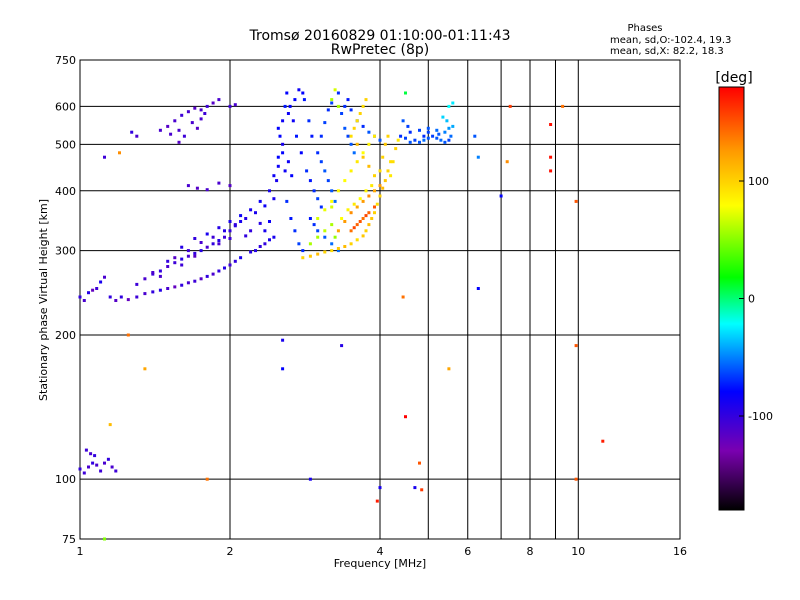 The width and height of the screenshot is (800, 600). What do you see at coordinates (65, 251) in the screenshot?
I see `y-tick-label: 300` at bounding box center [65, 251].